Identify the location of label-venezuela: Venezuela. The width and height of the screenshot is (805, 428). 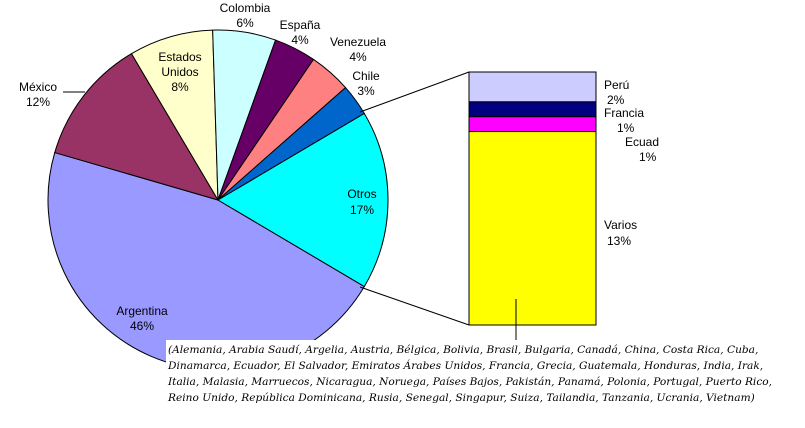
(358, 42).